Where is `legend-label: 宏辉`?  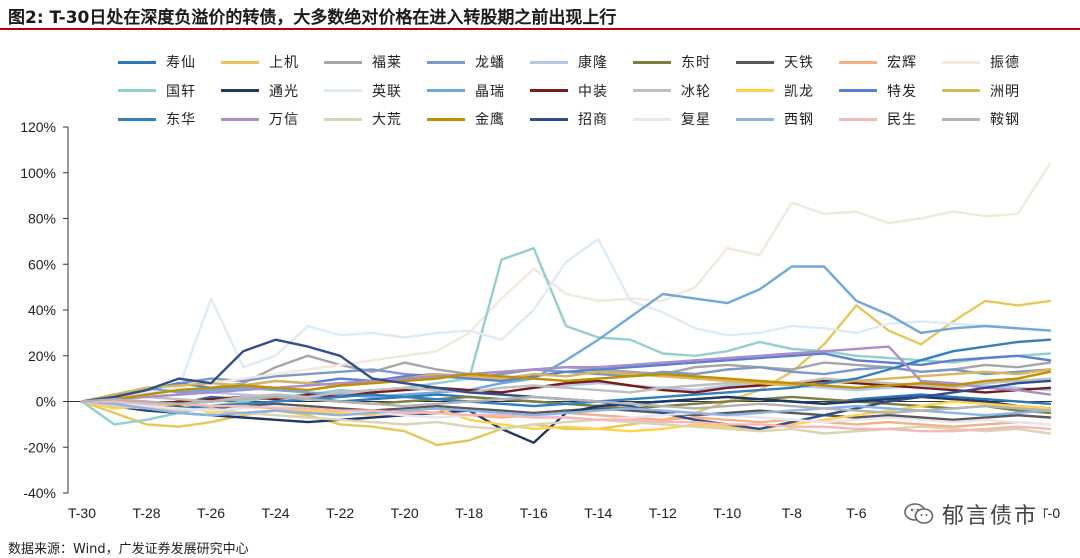 legend-label: 宏辉 is located at coordinates (902, 63).